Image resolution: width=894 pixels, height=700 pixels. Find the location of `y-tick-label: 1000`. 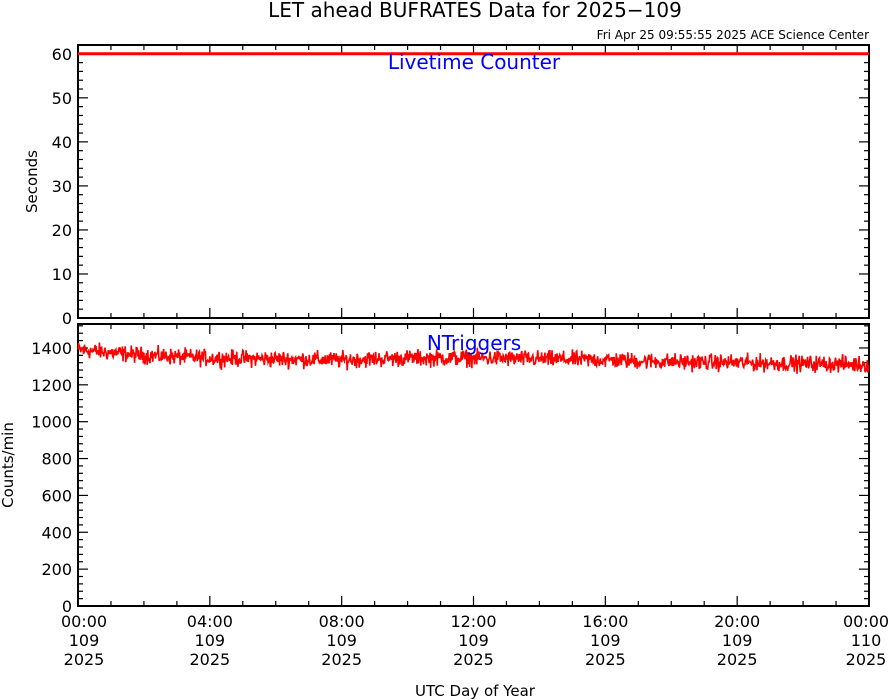

y-tick-label: 1000 is located at coordinates (51, 422).